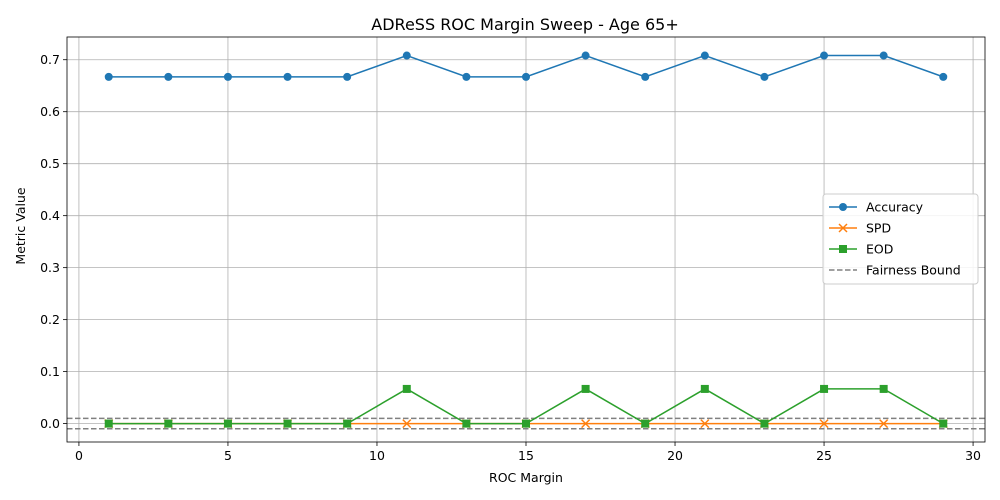 The height and width of the screenshot is (500, 1000). I want to click on y-axis-label: Metric Value, so click(20, 225).